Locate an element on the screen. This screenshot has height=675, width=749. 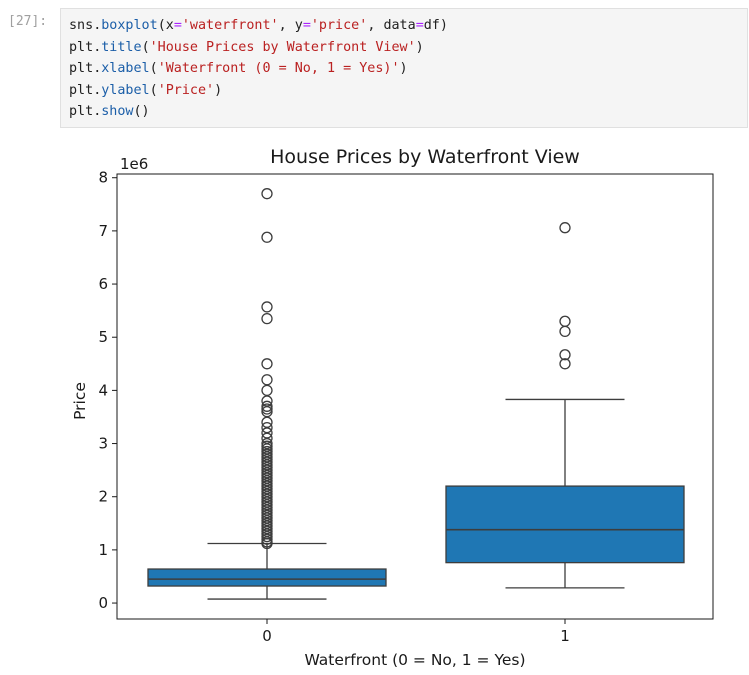
y-tick-label: 3 is located at coordinates (103, 444).